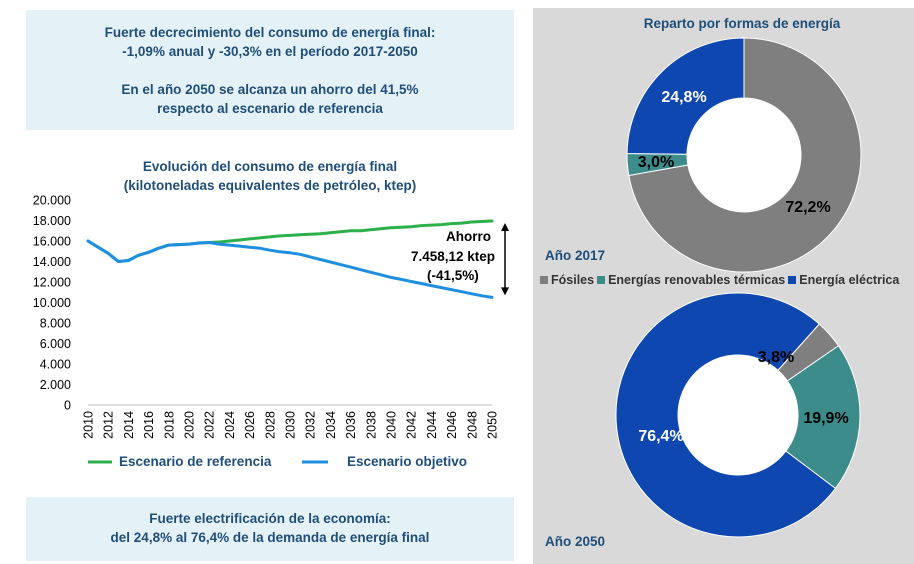 This screenshot has height=564, width=914. I want to click on donut-2050-data-label: 76,4%, so click(660, 436).